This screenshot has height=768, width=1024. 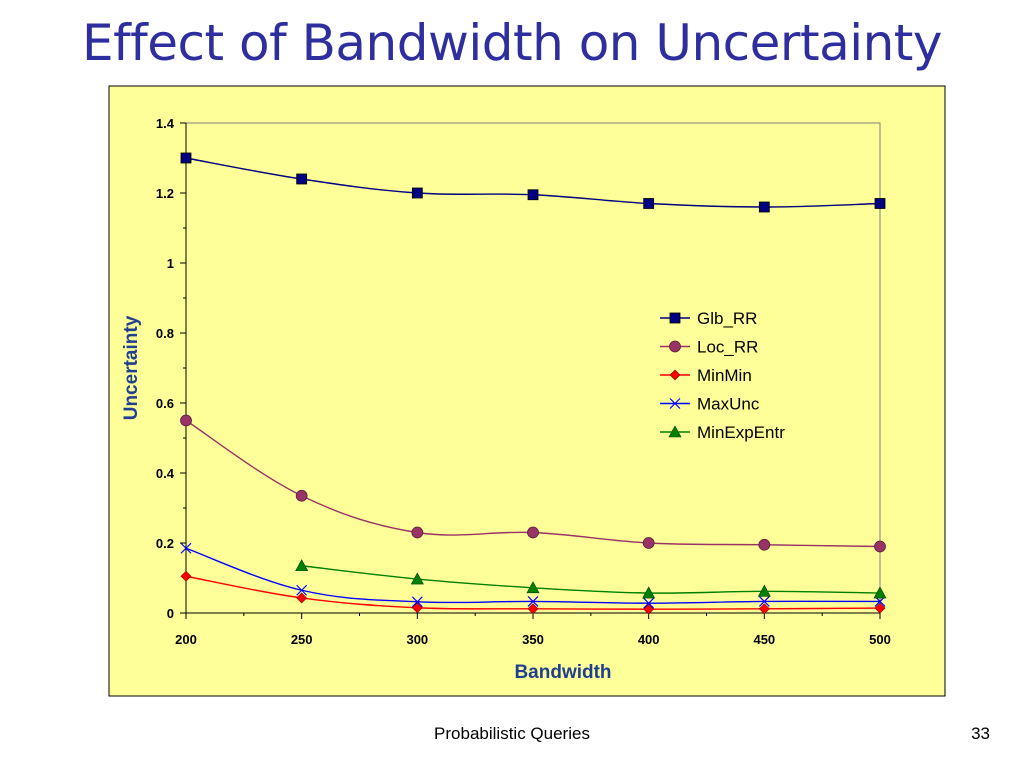 I want to click on series-glb-rr, so click(x=533, y=182).